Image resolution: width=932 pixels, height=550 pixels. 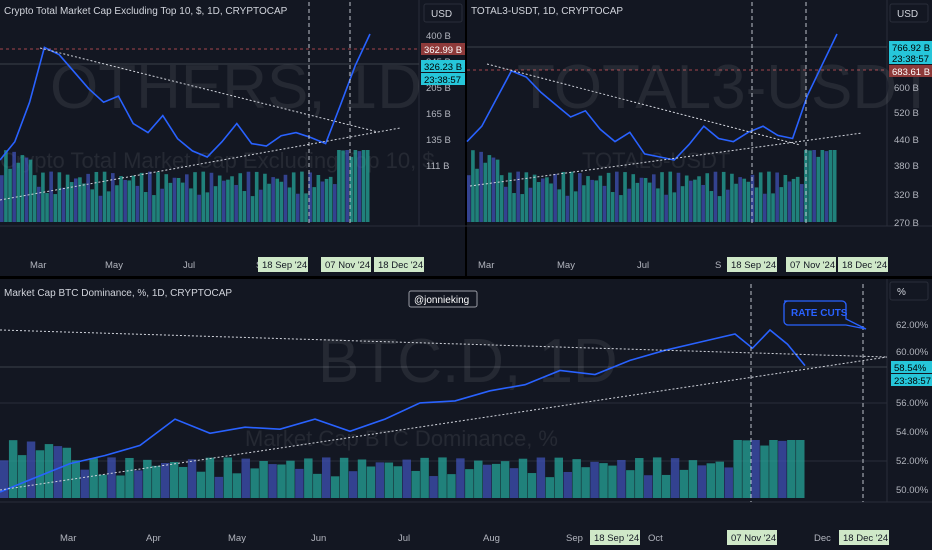 What do you see at coordinates (400, 265) in the screenshot?
I see `date-badge-text: 18 Dec '24` at bounding box center [400, 265].